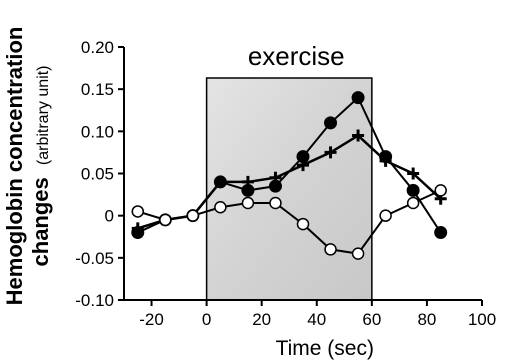 The width and height of the screenshot is (506, 362). What do you see at coordinates (97, 131) in the screenshot?
I see `y-tick-label: 0.10` at bounding box center [97, 131].